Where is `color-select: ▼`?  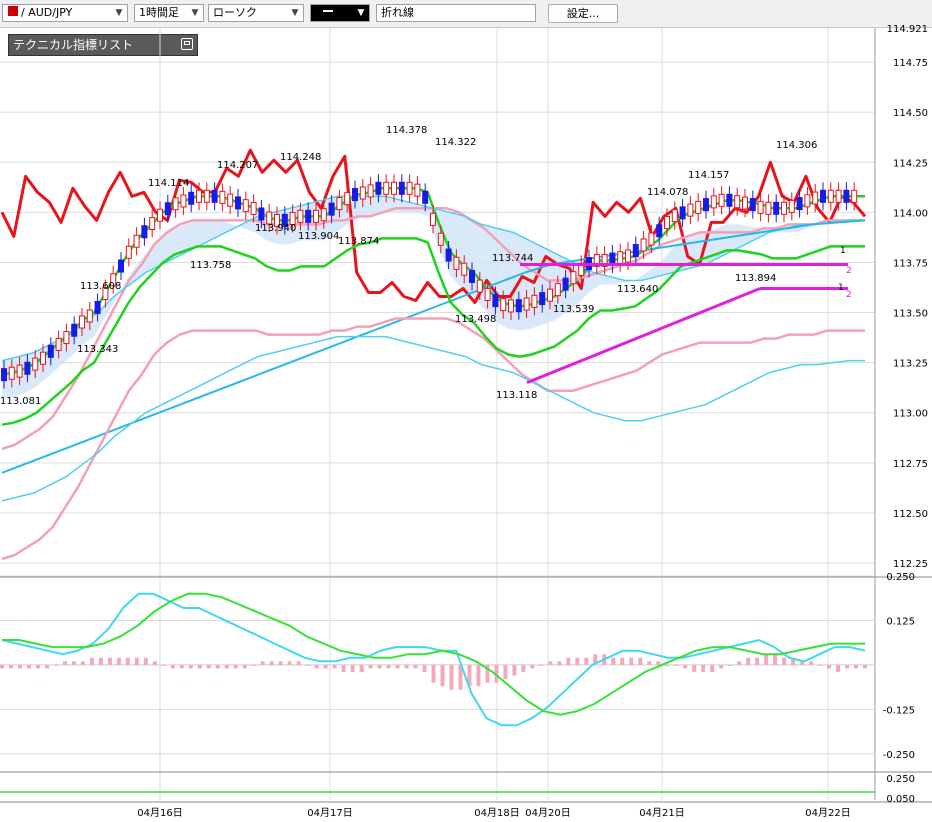
color-select: ▼ is located at coordinates (340, 13).